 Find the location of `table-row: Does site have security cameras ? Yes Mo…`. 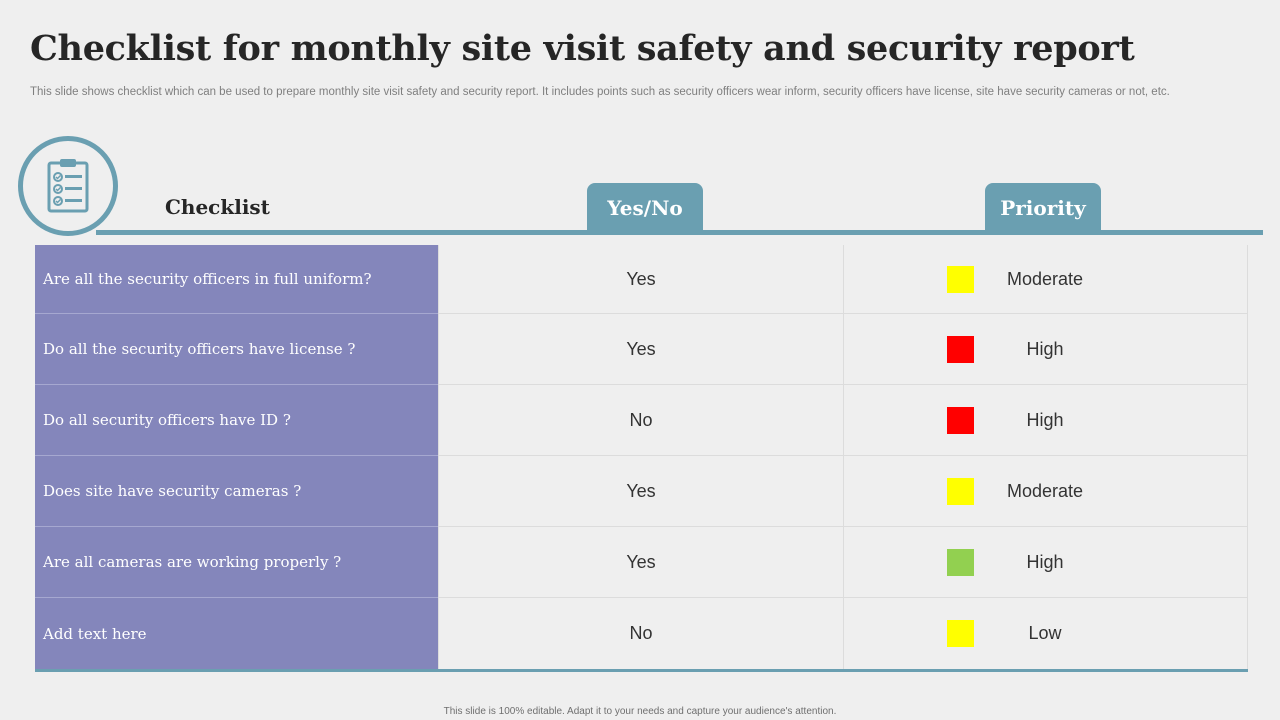

table-row: Does site have security cameras ? Yes Mo… is located at coordinates (641, 491).